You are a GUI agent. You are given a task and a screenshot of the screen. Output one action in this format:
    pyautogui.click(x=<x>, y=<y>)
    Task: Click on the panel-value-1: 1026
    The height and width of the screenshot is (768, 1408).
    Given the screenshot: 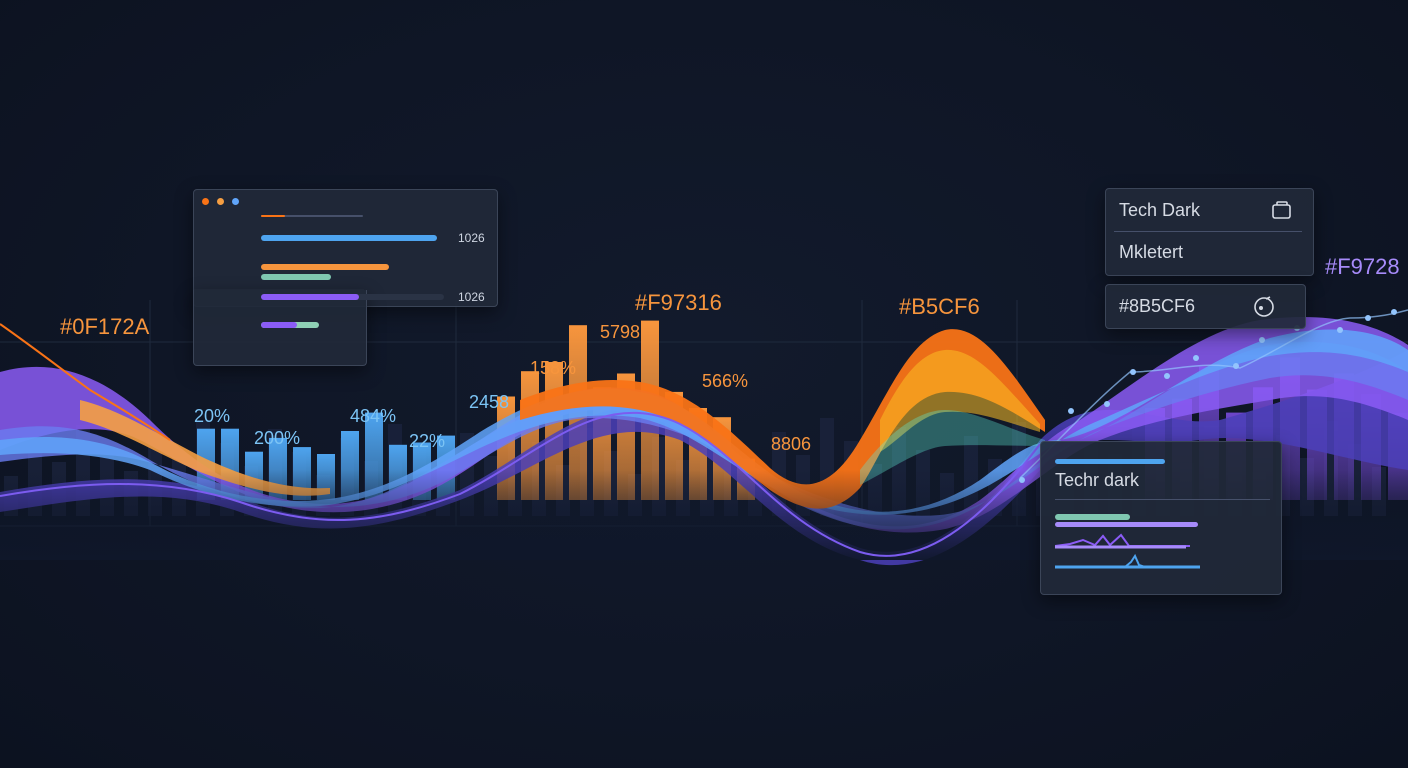 What is the action you would take?
    pyautogui.click(x=471, y=238)
    